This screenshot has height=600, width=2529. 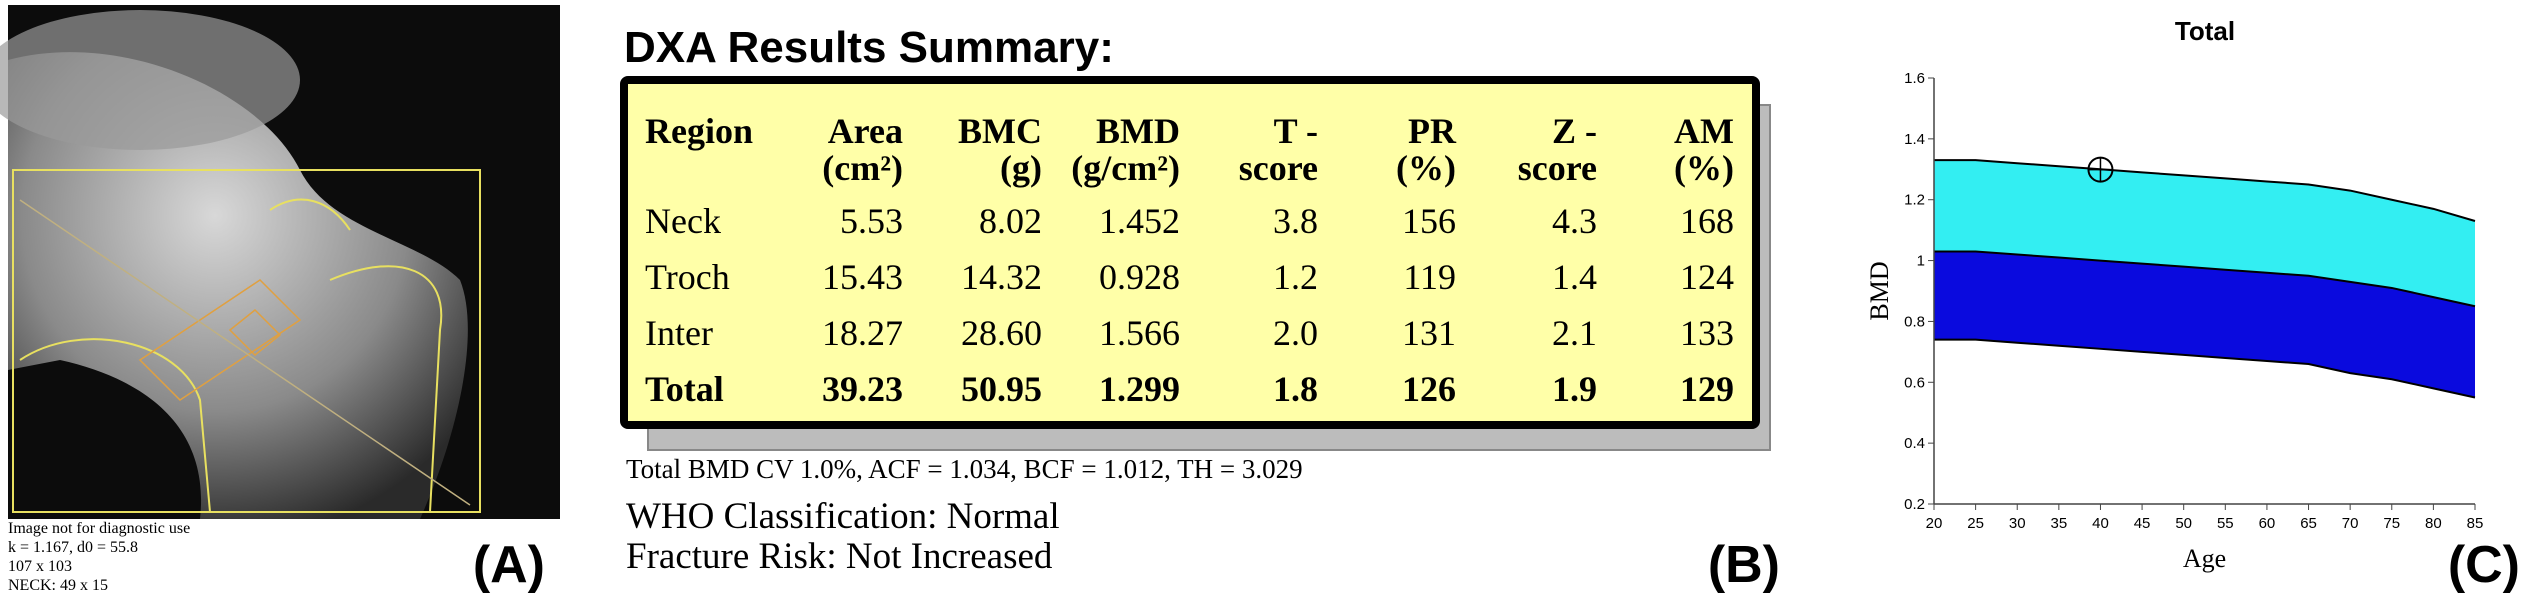 I want to click on table-cell: 156, so click(x=1429, y=221).